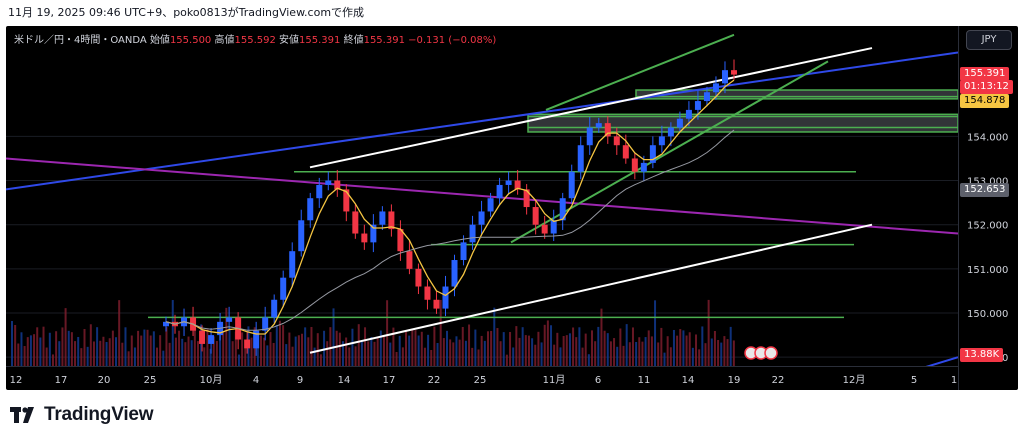 This screenshot has width=1024, height=441. What do you see at coordinates (434, 380) in the screenshot?
I see `time-tick-9: 22` at bounding box center [434, 380].